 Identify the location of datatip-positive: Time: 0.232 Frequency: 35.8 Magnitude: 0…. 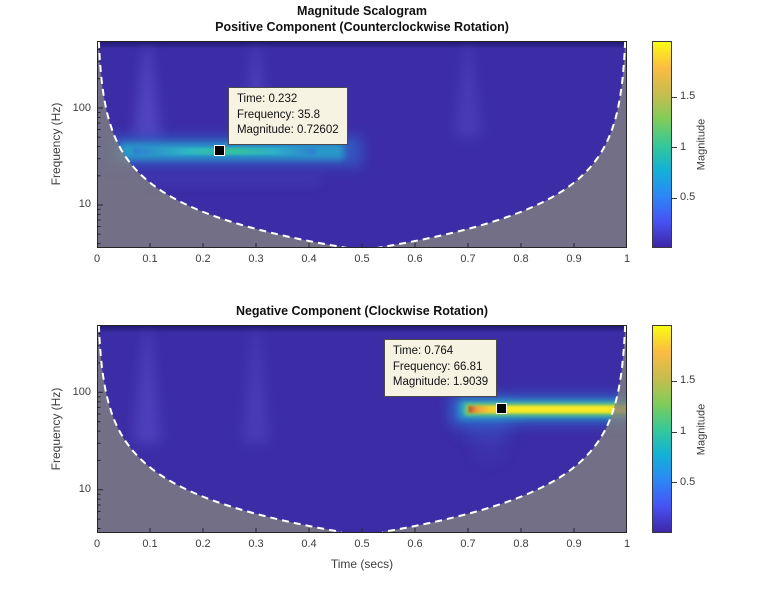
(287, 116).